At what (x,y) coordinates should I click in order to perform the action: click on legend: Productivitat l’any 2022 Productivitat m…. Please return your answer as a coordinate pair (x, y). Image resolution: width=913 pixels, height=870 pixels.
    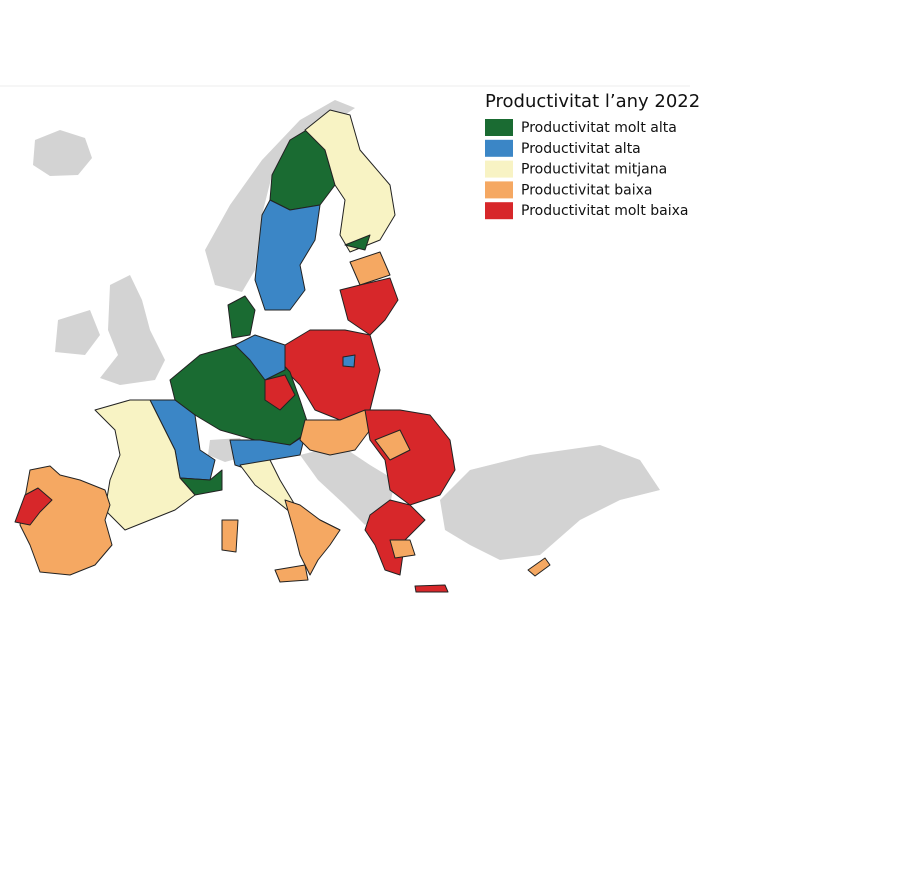
    Looking at the image, I should click on (592, 155).